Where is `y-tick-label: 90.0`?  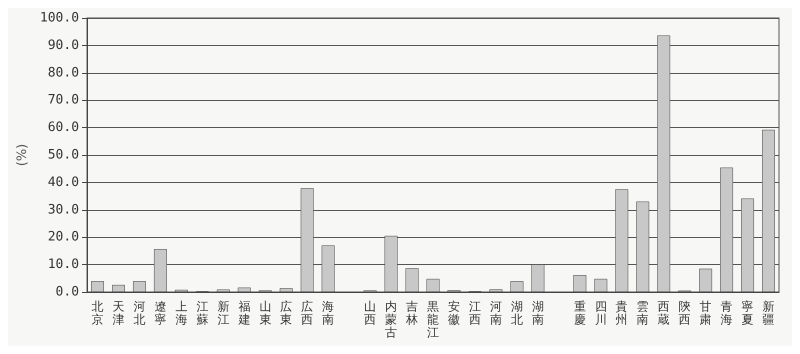 y-tick-label: 90.0 is located at coordinates (64, 45).